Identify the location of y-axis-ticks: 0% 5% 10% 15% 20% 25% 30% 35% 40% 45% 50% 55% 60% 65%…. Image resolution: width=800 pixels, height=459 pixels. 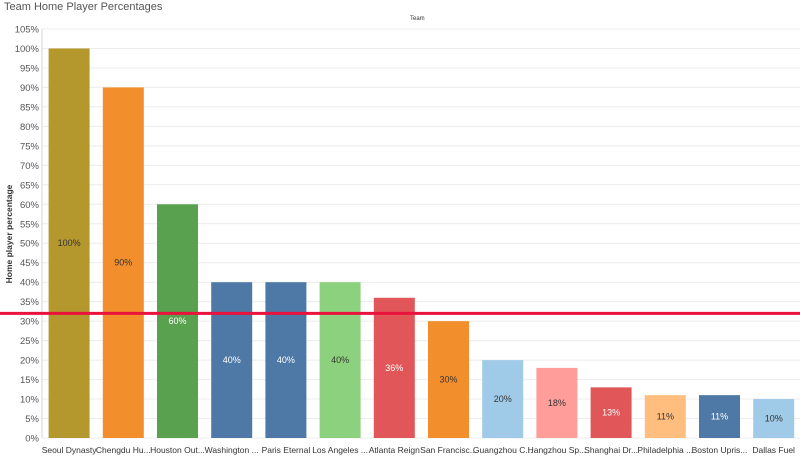
(27, 235).